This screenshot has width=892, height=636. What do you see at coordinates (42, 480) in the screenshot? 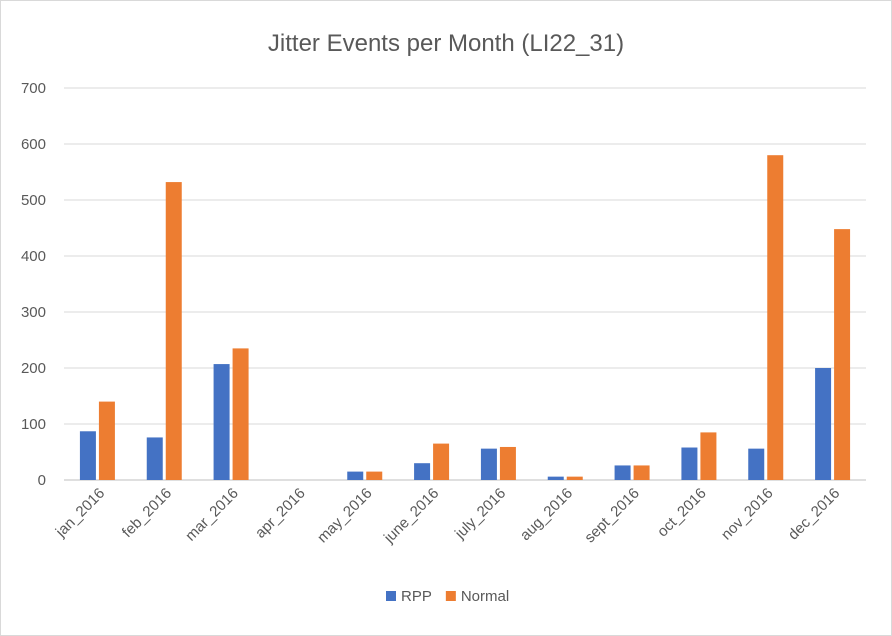
I see `y-tick-label: 0` at bounding box center [42, 480].